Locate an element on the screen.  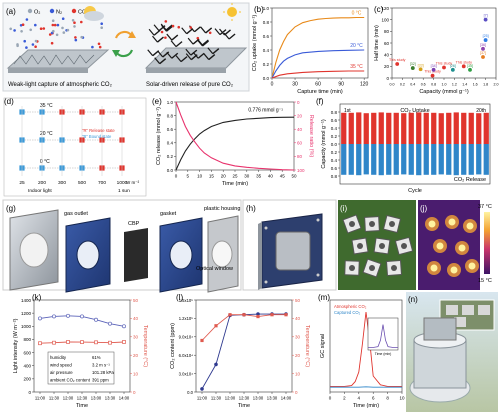
y2-tick-label: 40 is located at coordinates (298, 318).